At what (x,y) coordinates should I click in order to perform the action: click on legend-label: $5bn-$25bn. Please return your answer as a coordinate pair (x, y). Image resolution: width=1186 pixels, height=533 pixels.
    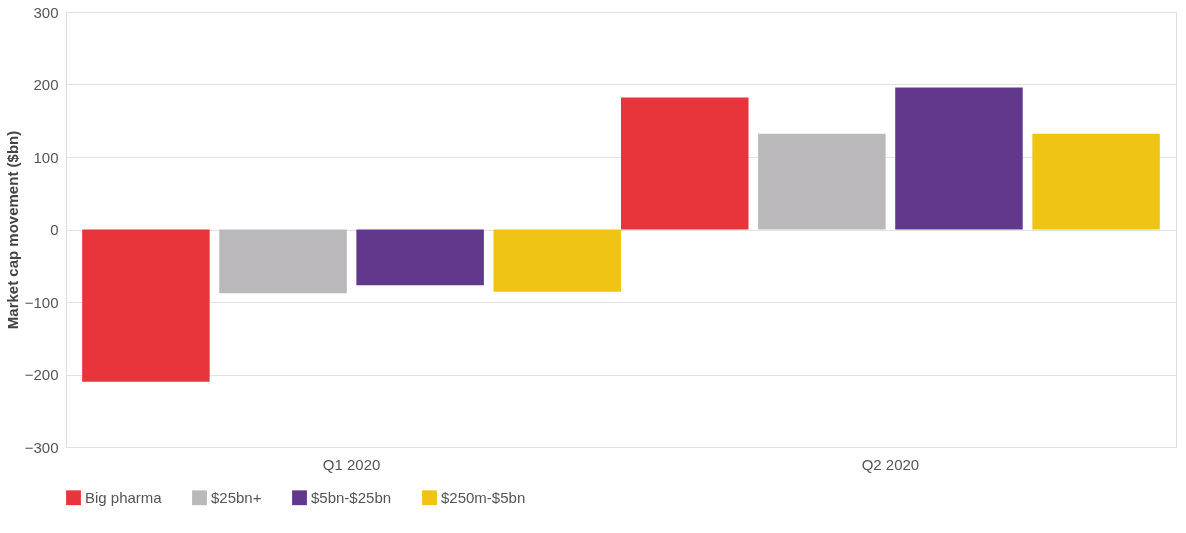
    Looking at the image, I should click on (351, 497).